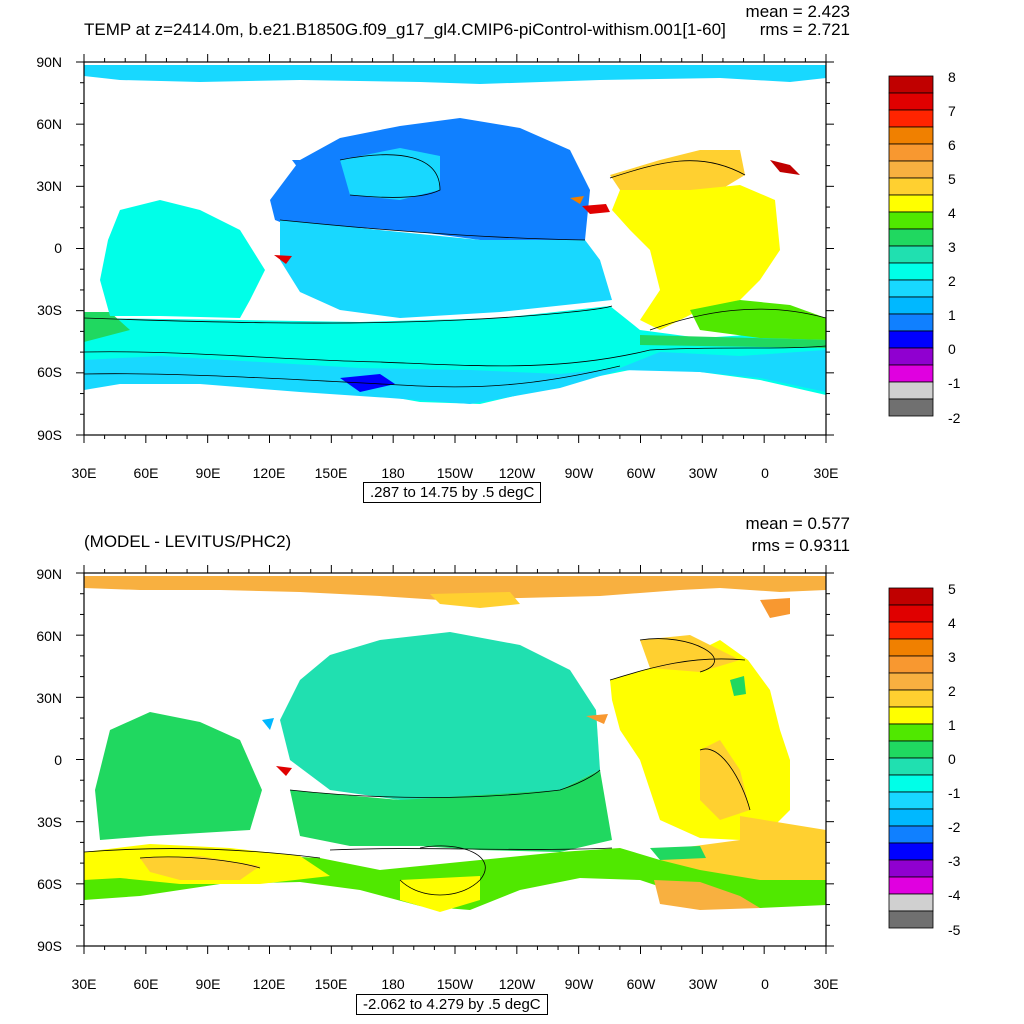  Describe the element at coordinates (49, 372) in the screenshot. I see `top-lat-label: 60S` at that location.